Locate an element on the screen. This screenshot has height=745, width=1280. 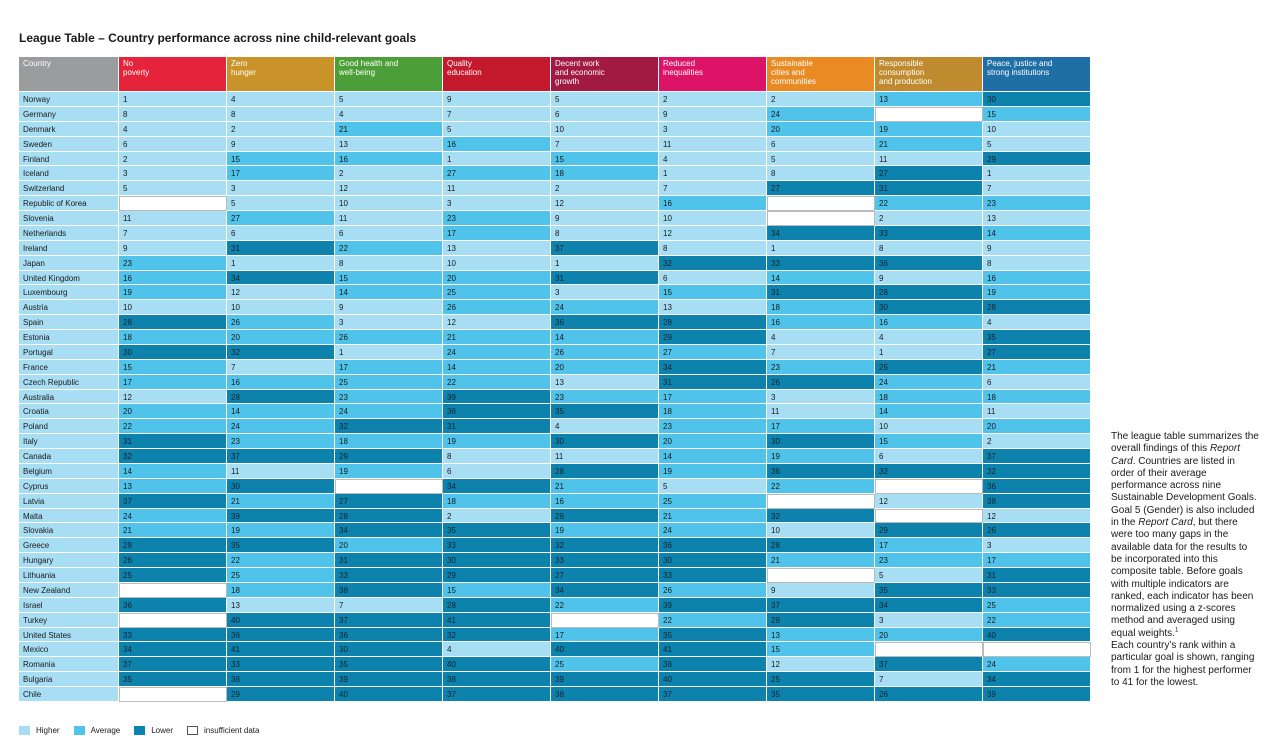
rank-cell: 29 is located at coordinates (497, 575).